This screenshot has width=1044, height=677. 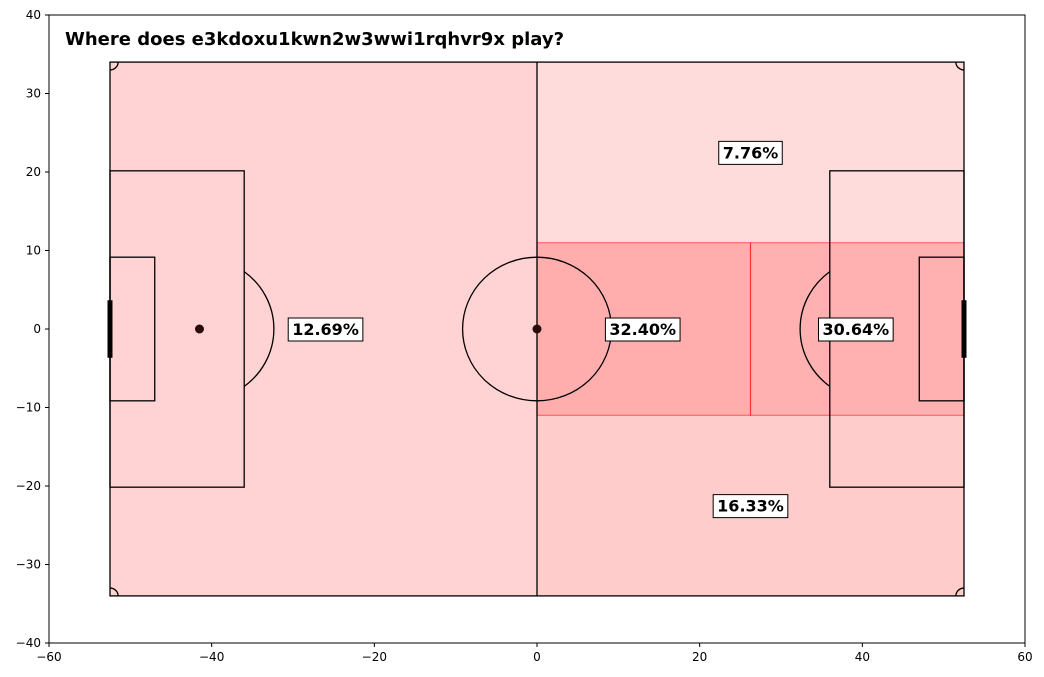 I want to click on x-tick-label: 0, so click(x=537, y=657).